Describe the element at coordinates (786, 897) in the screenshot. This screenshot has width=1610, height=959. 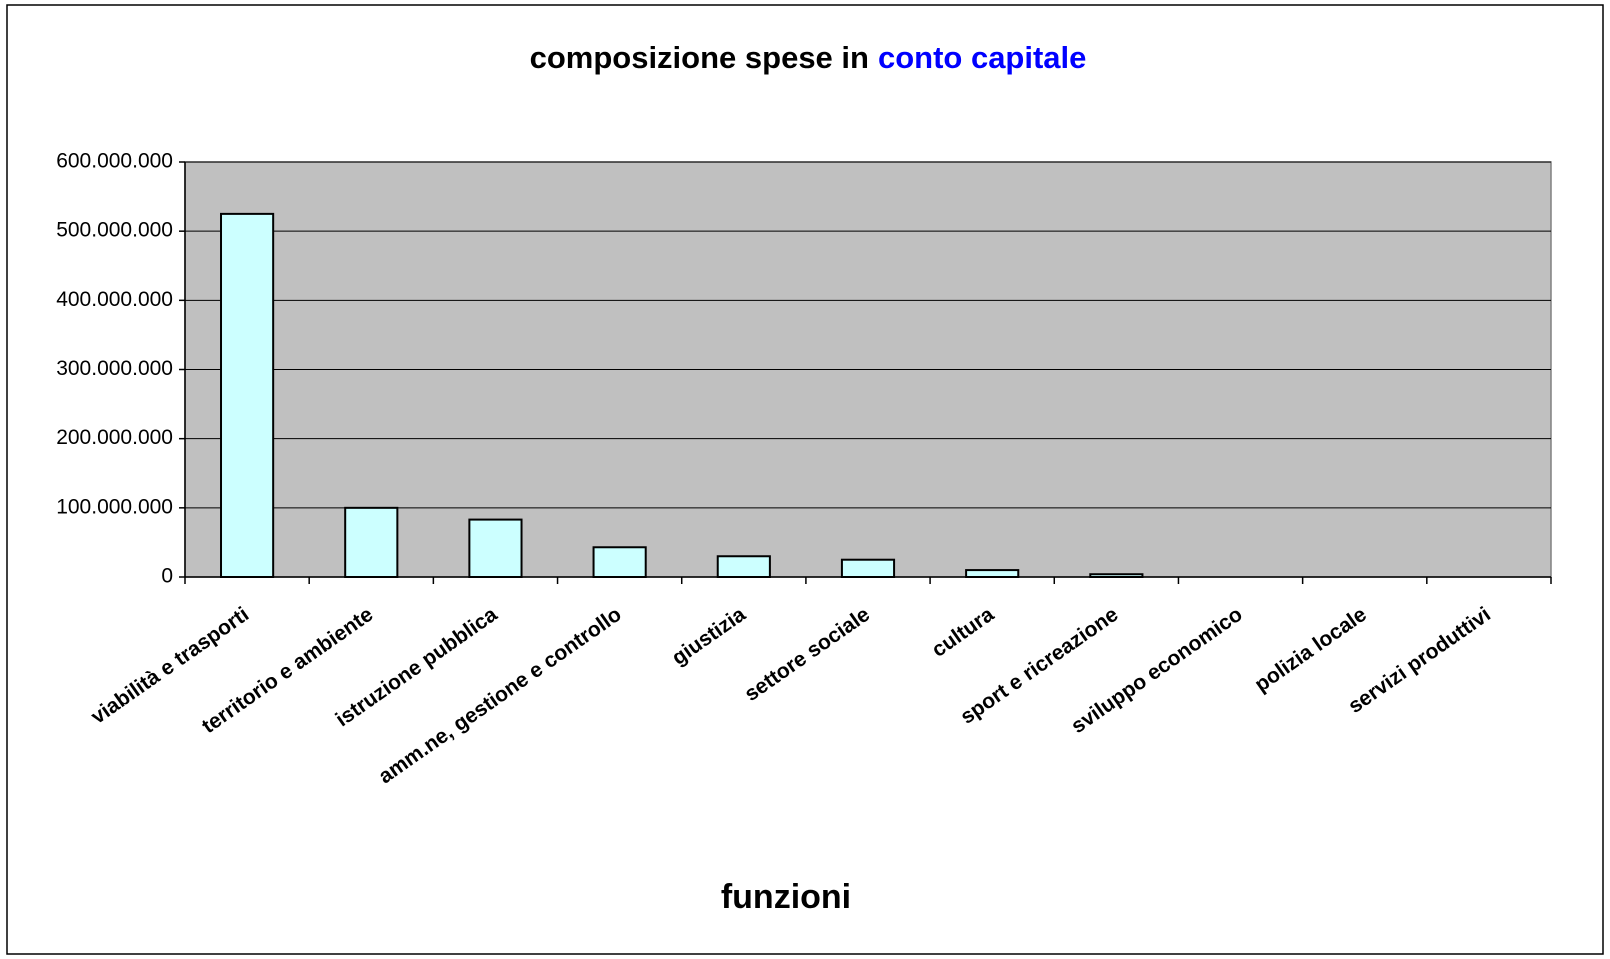
I see `x-axis-title: funzioni` at that location.